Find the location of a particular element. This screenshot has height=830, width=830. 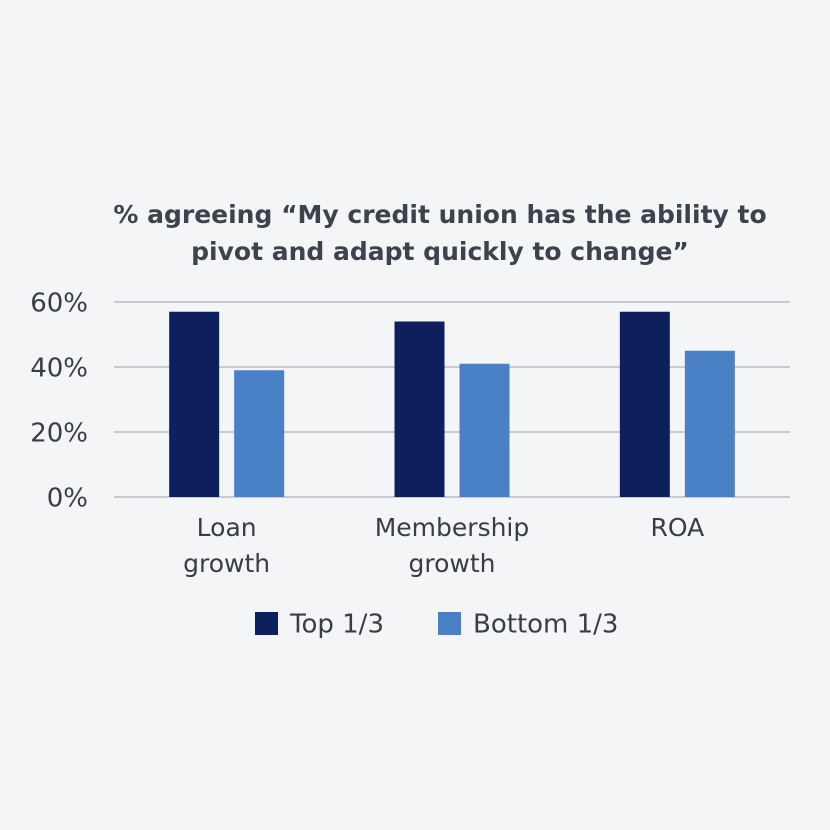

y-tick-label: 20% is located at coordinates (59, 434).